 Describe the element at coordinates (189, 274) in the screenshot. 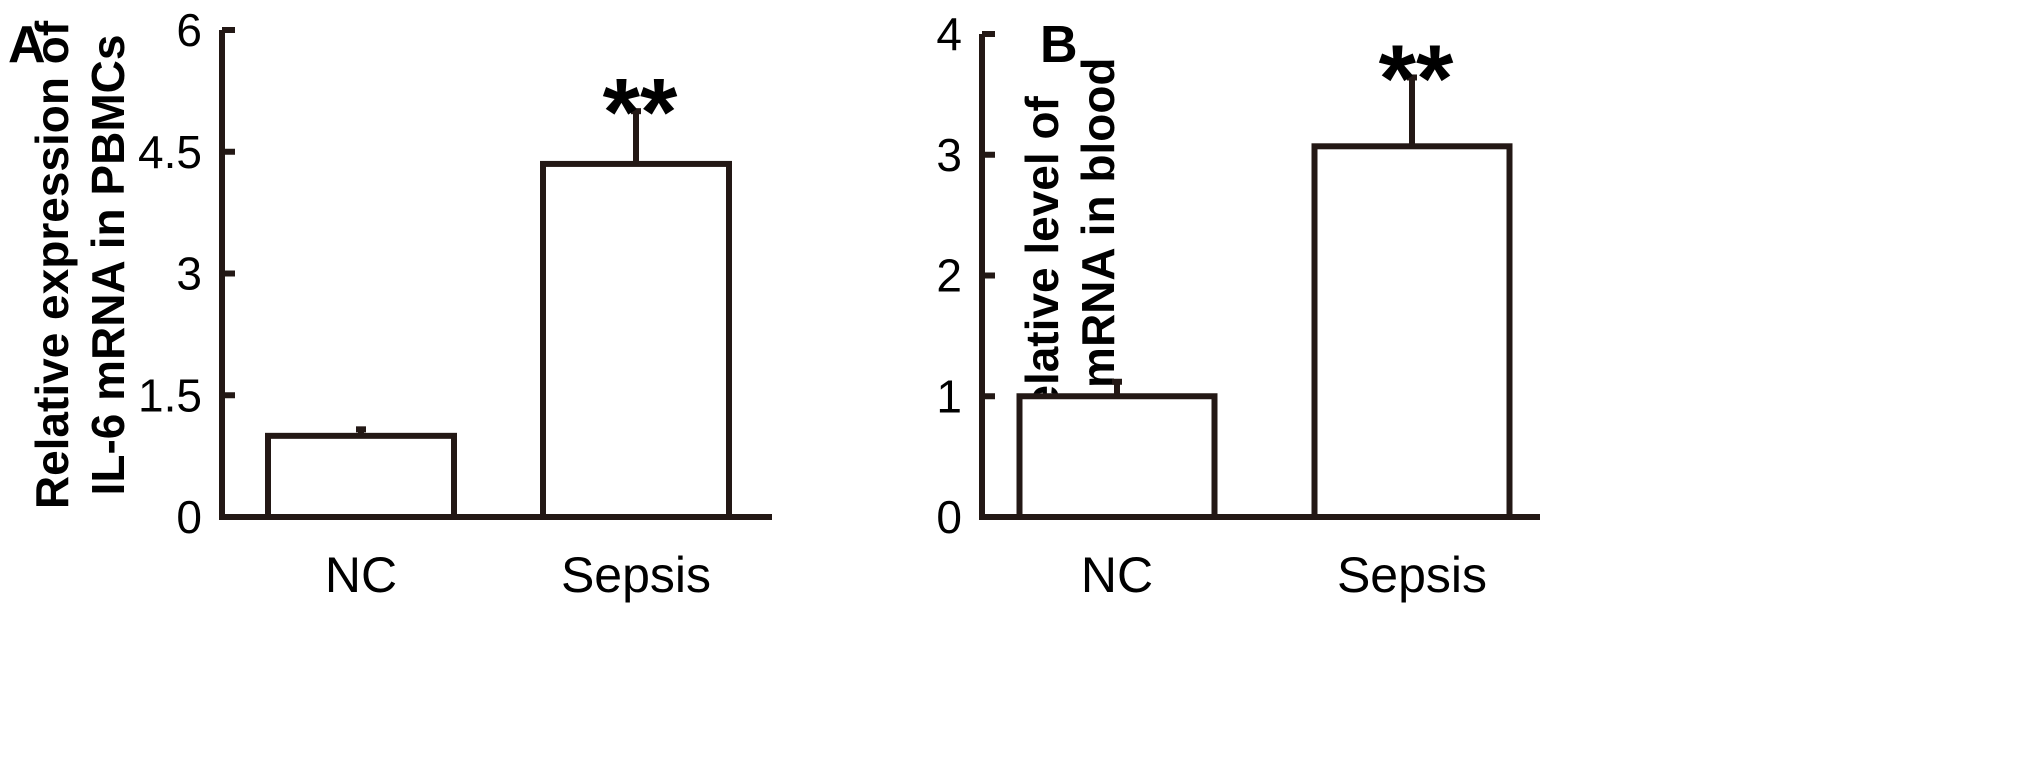

I see `panel-a-y-tick-label: 3` at that location.